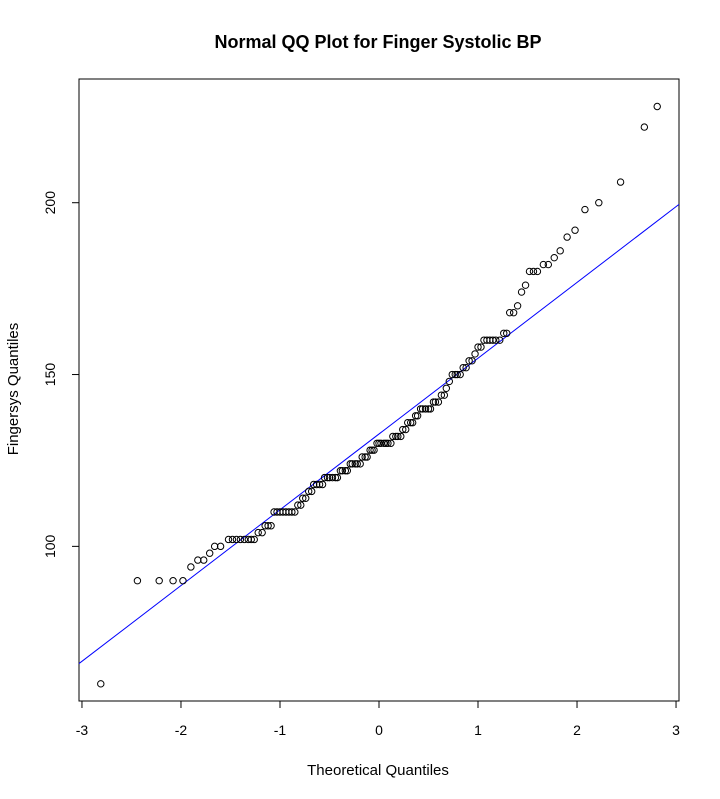 The width and height of the screenshot is (720, 799). What do you see at coordinates (181, 730) in the screenshot?
I see `x-tick-label: -2` at bounding box center [181, 730].